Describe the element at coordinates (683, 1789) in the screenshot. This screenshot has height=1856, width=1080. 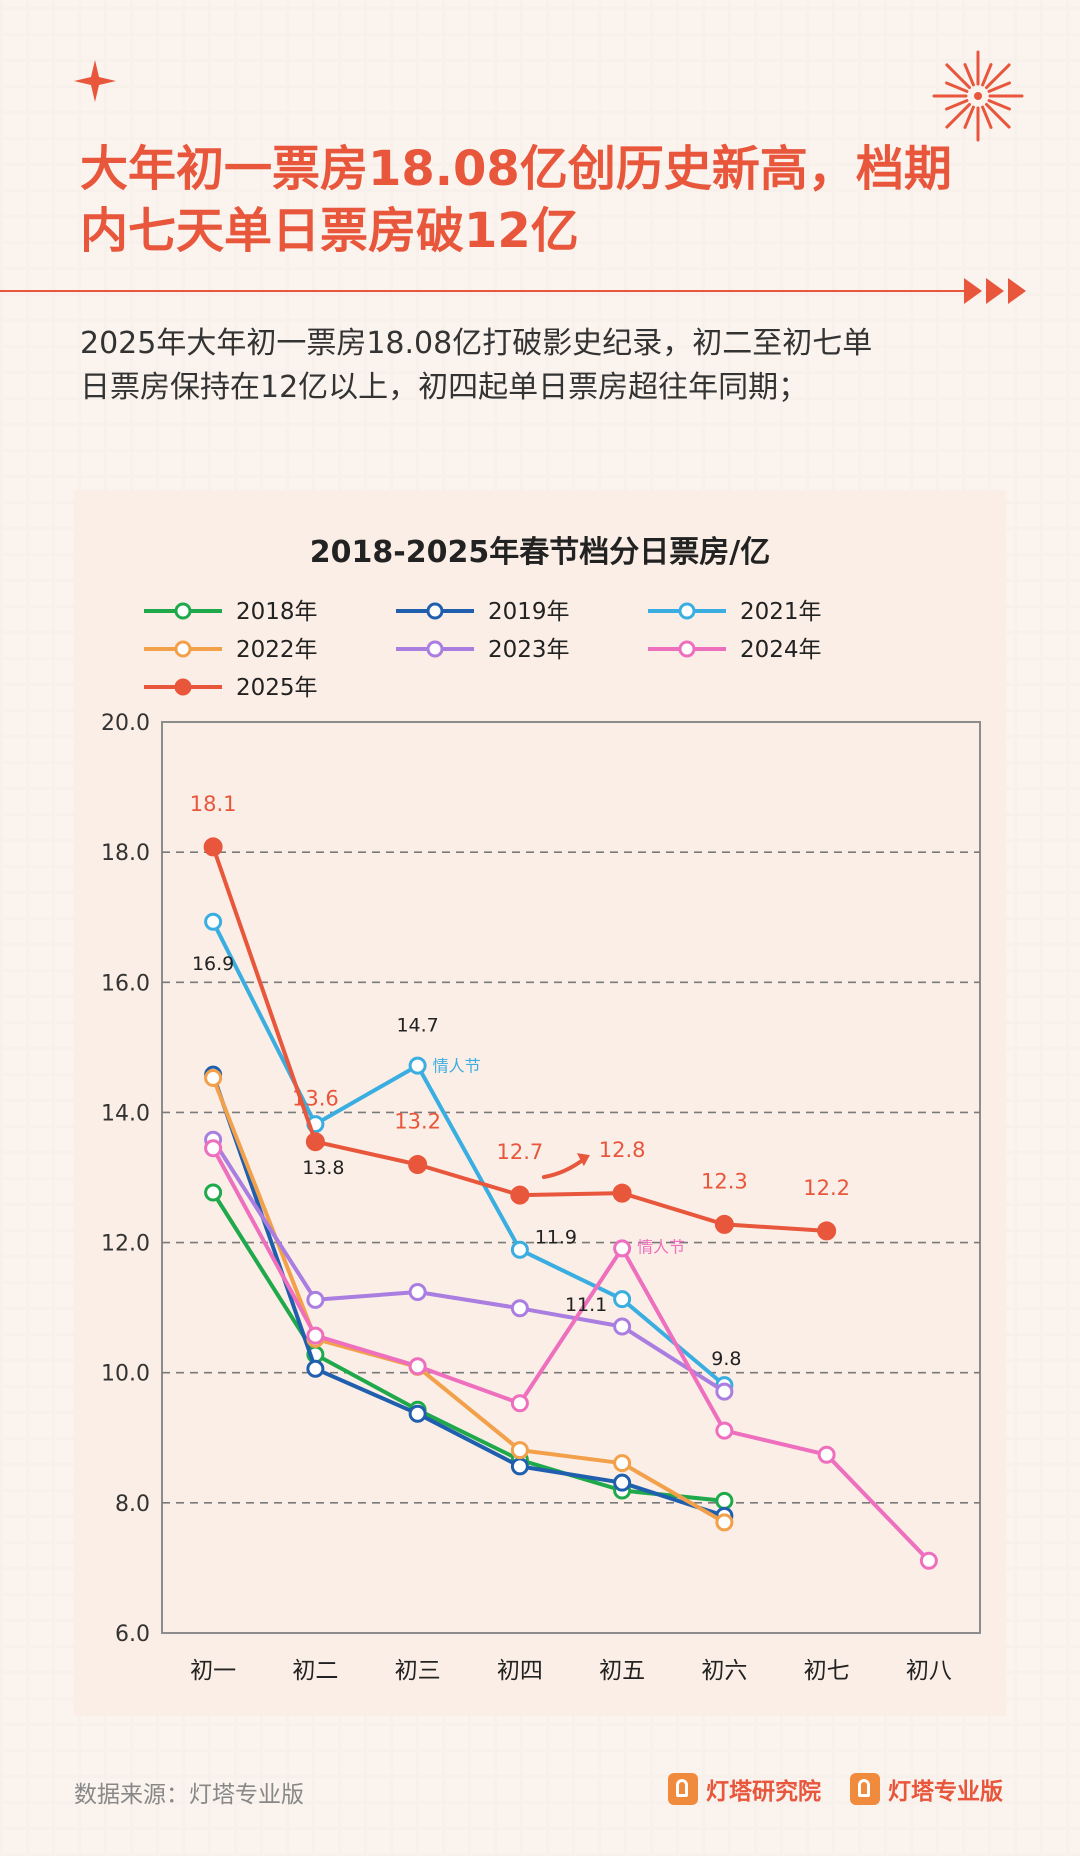
I see `lighthouse-icon` at that location.